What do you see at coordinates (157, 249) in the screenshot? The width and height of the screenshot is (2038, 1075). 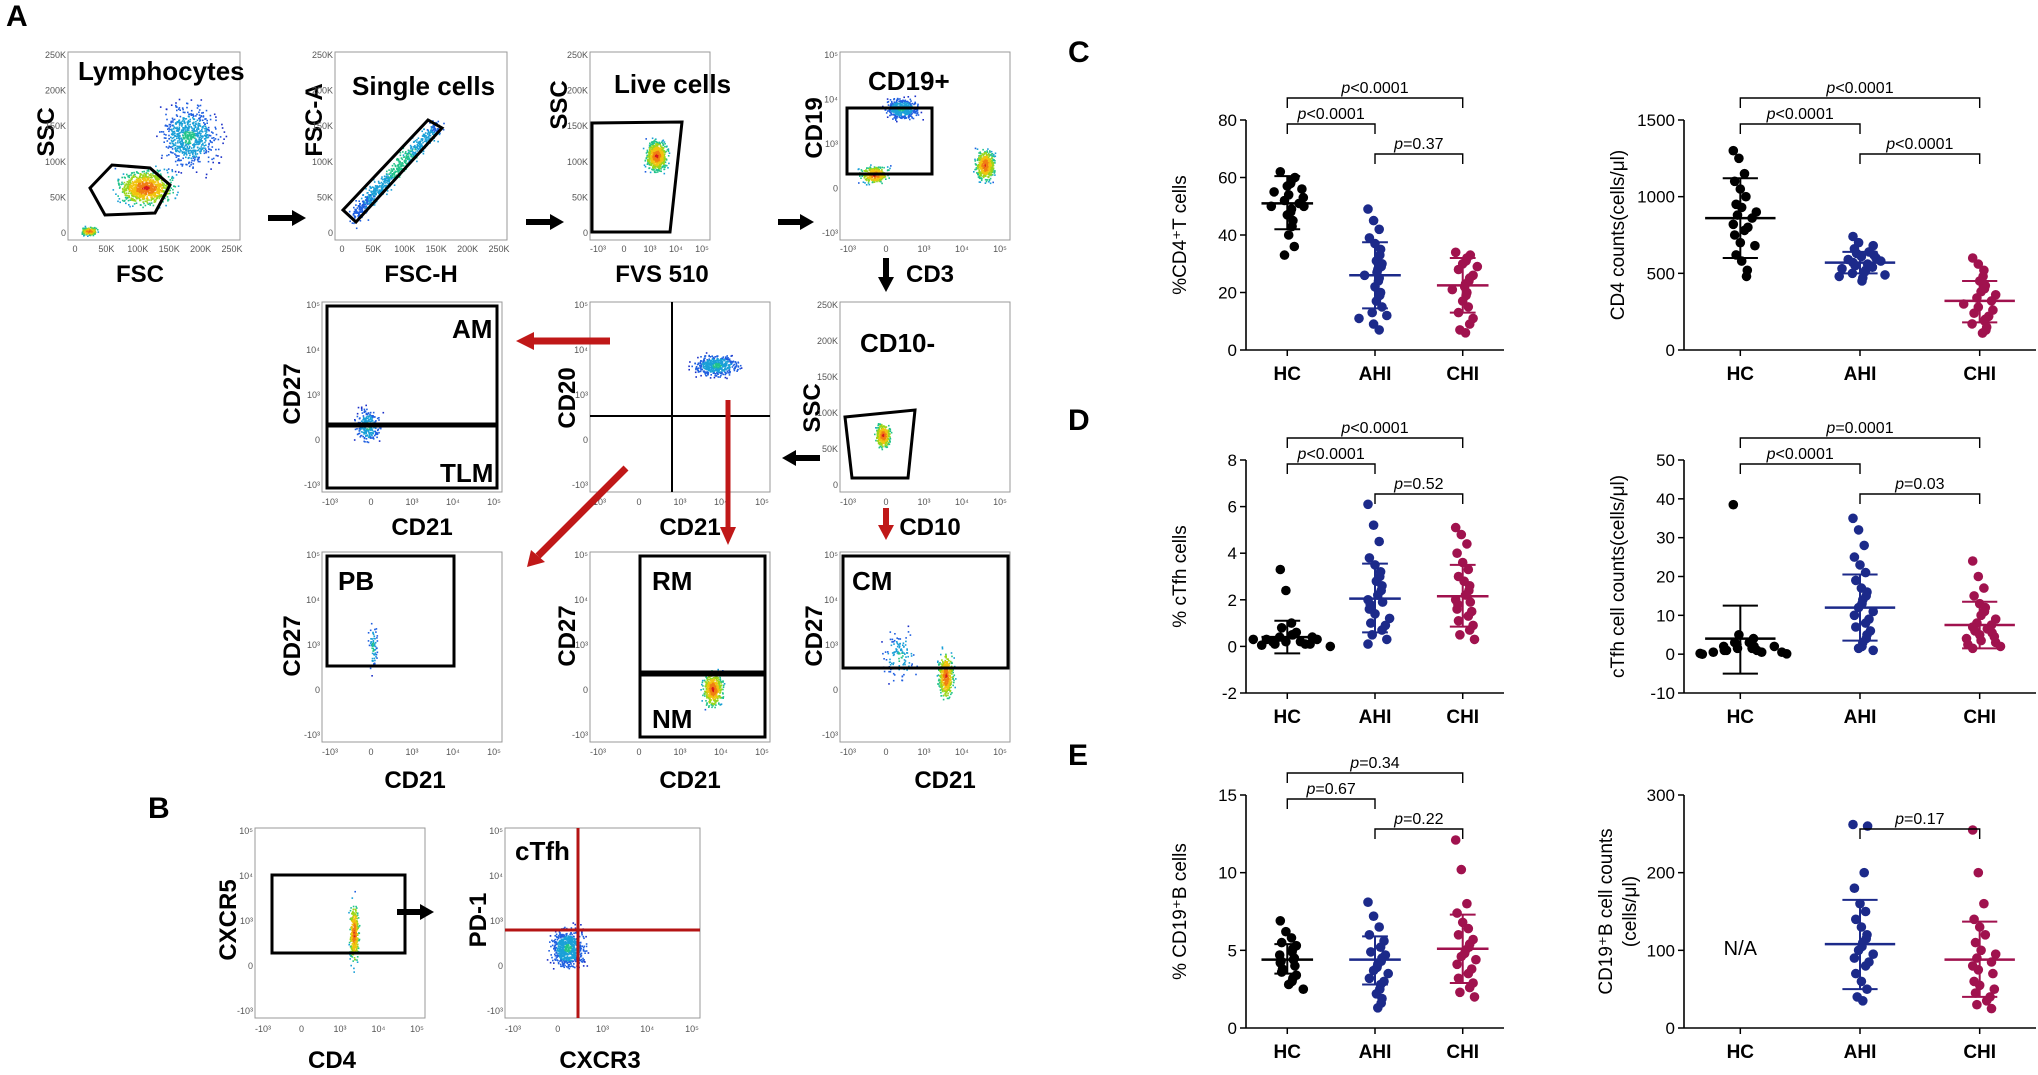 I see `x-tick-labels: 0 50K 100K 150K 200K 250K` at bounding box center [157, 249].